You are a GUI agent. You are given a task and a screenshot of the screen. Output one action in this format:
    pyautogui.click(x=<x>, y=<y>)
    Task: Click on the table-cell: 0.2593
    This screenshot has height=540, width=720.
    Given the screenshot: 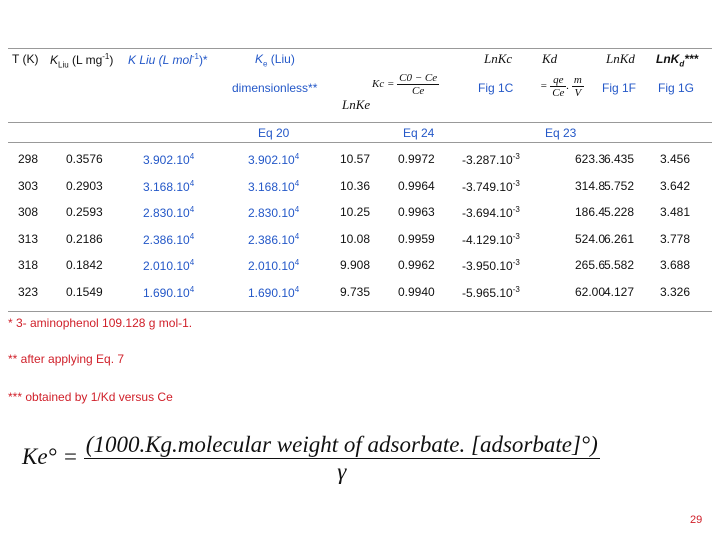 What is the action you would take?
    pyautogui.click(x=84, y=212)
    